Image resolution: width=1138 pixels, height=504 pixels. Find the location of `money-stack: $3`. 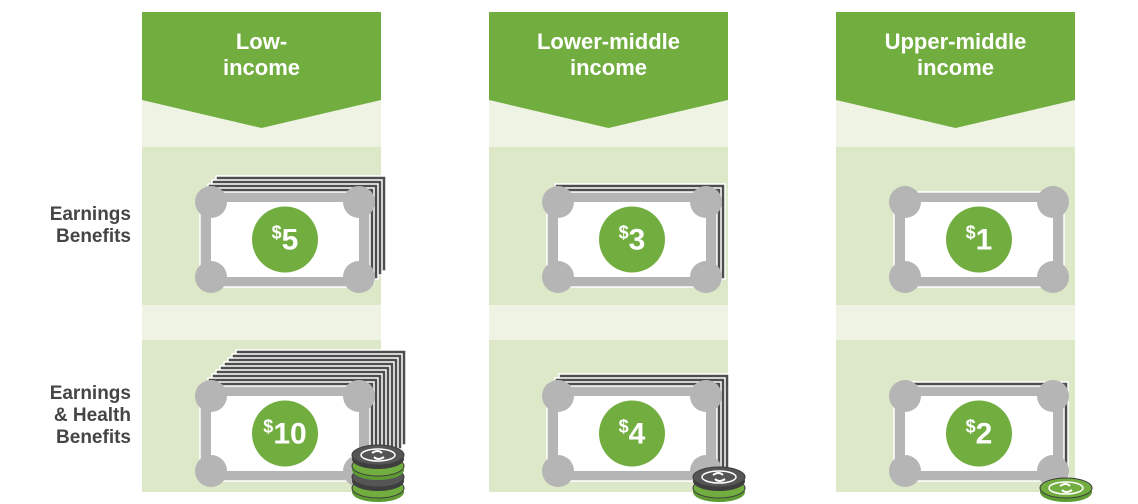

money-stack: $3 is located at coordinates (634, 238).